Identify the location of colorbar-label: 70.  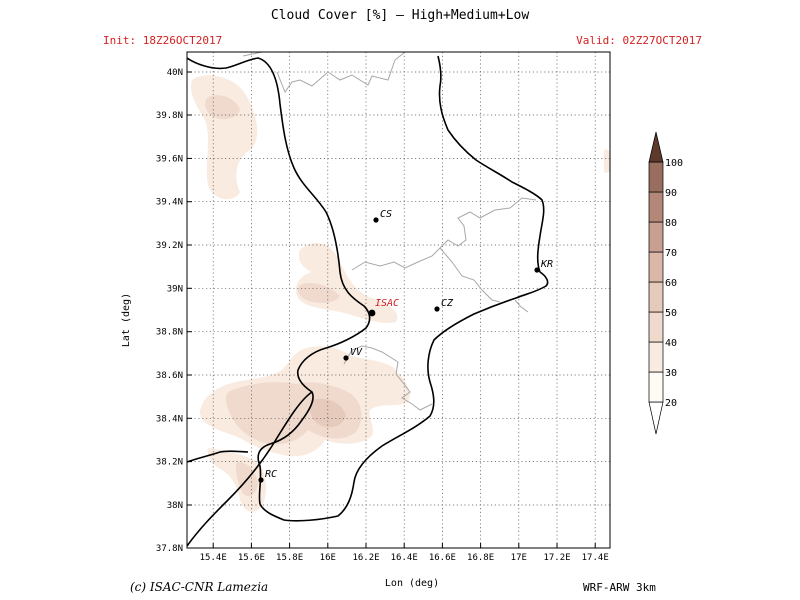
(671, 253).